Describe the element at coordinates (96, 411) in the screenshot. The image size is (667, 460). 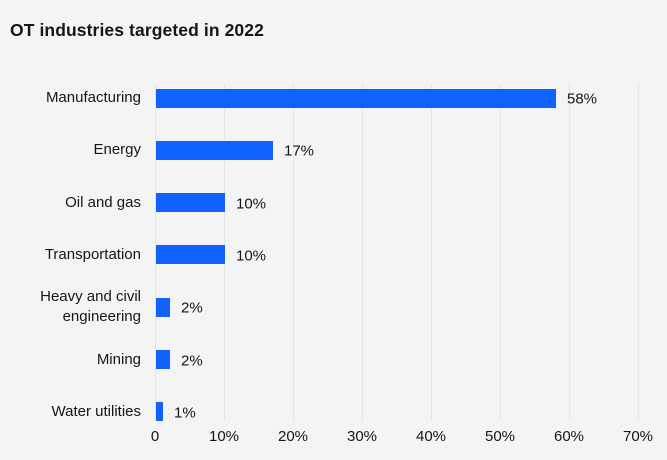
I see `category-label: Water utilities` at that location.